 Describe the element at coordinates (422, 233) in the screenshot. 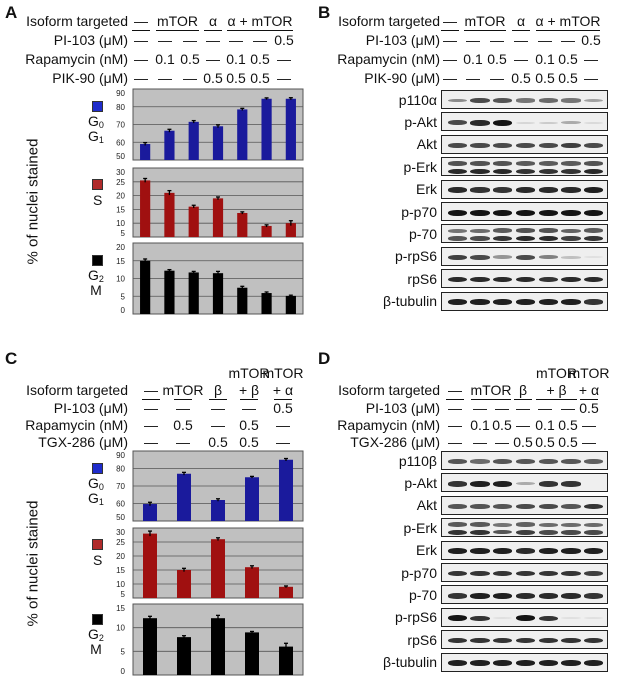

I see `blot-label: p-70` at that location.